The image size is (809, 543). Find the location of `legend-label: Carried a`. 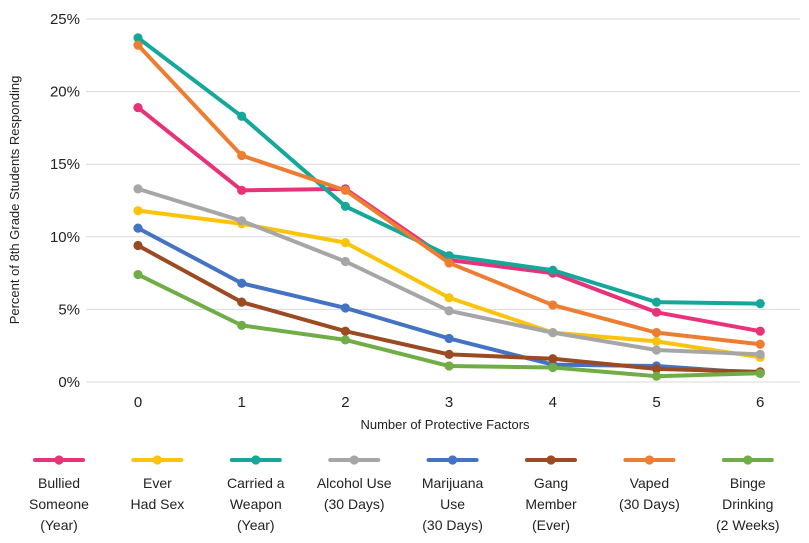

legend-label: Carried a is located at coordinates (256, 483).